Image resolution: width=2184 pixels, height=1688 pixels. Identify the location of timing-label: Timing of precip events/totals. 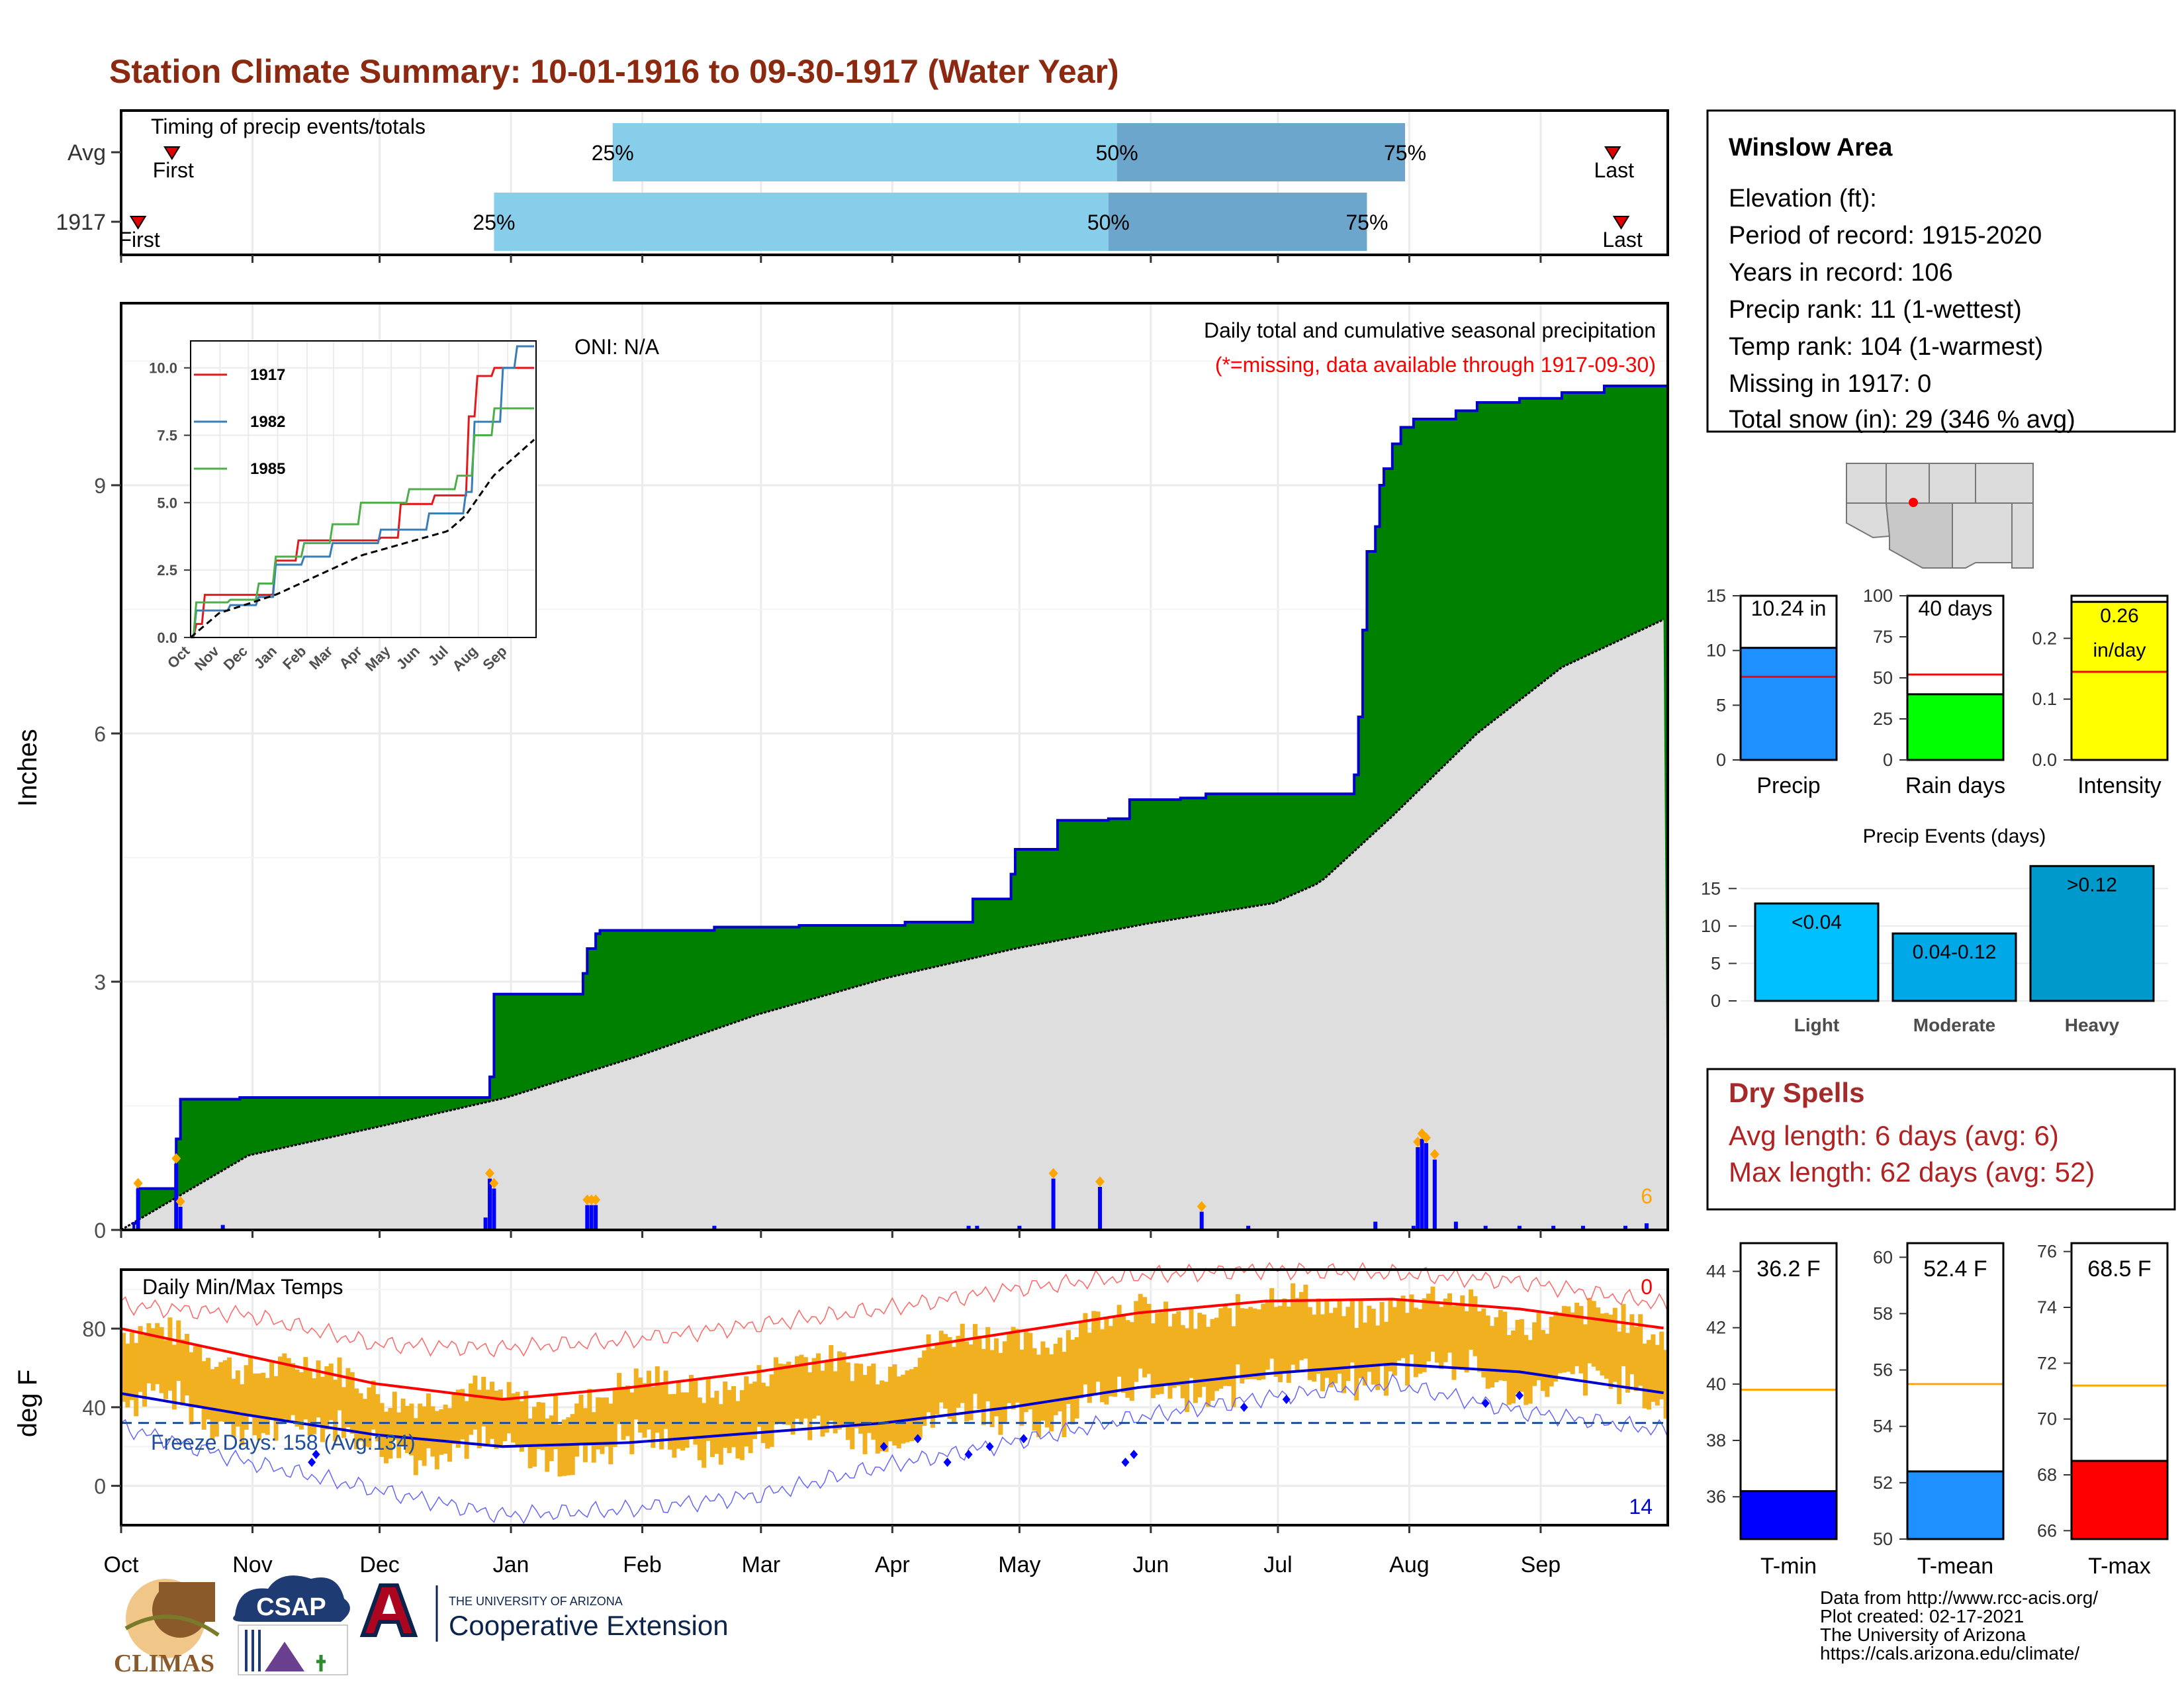
(288, 126).